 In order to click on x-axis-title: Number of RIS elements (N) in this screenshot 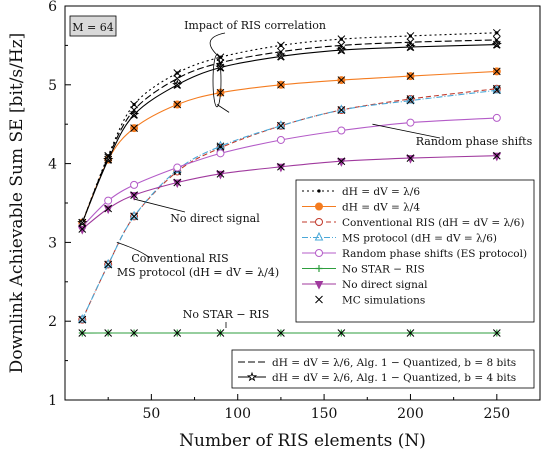, I will do `click(302, 441)`.